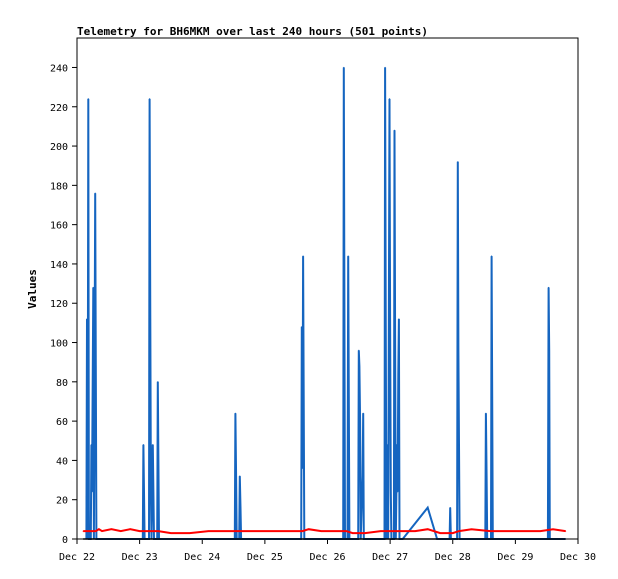 This screenshot has height=579, width=618. Describe the element at coordinates (59, 226) in the screenshot. I see `y-tick-label: 160` at that location.